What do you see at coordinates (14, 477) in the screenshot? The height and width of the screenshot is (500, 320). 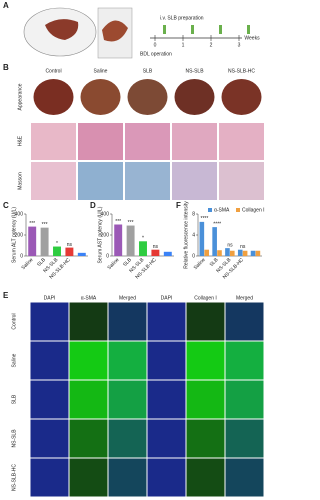 I see `row-label: NS-SLB-HC` at bounding box center [14, 477].